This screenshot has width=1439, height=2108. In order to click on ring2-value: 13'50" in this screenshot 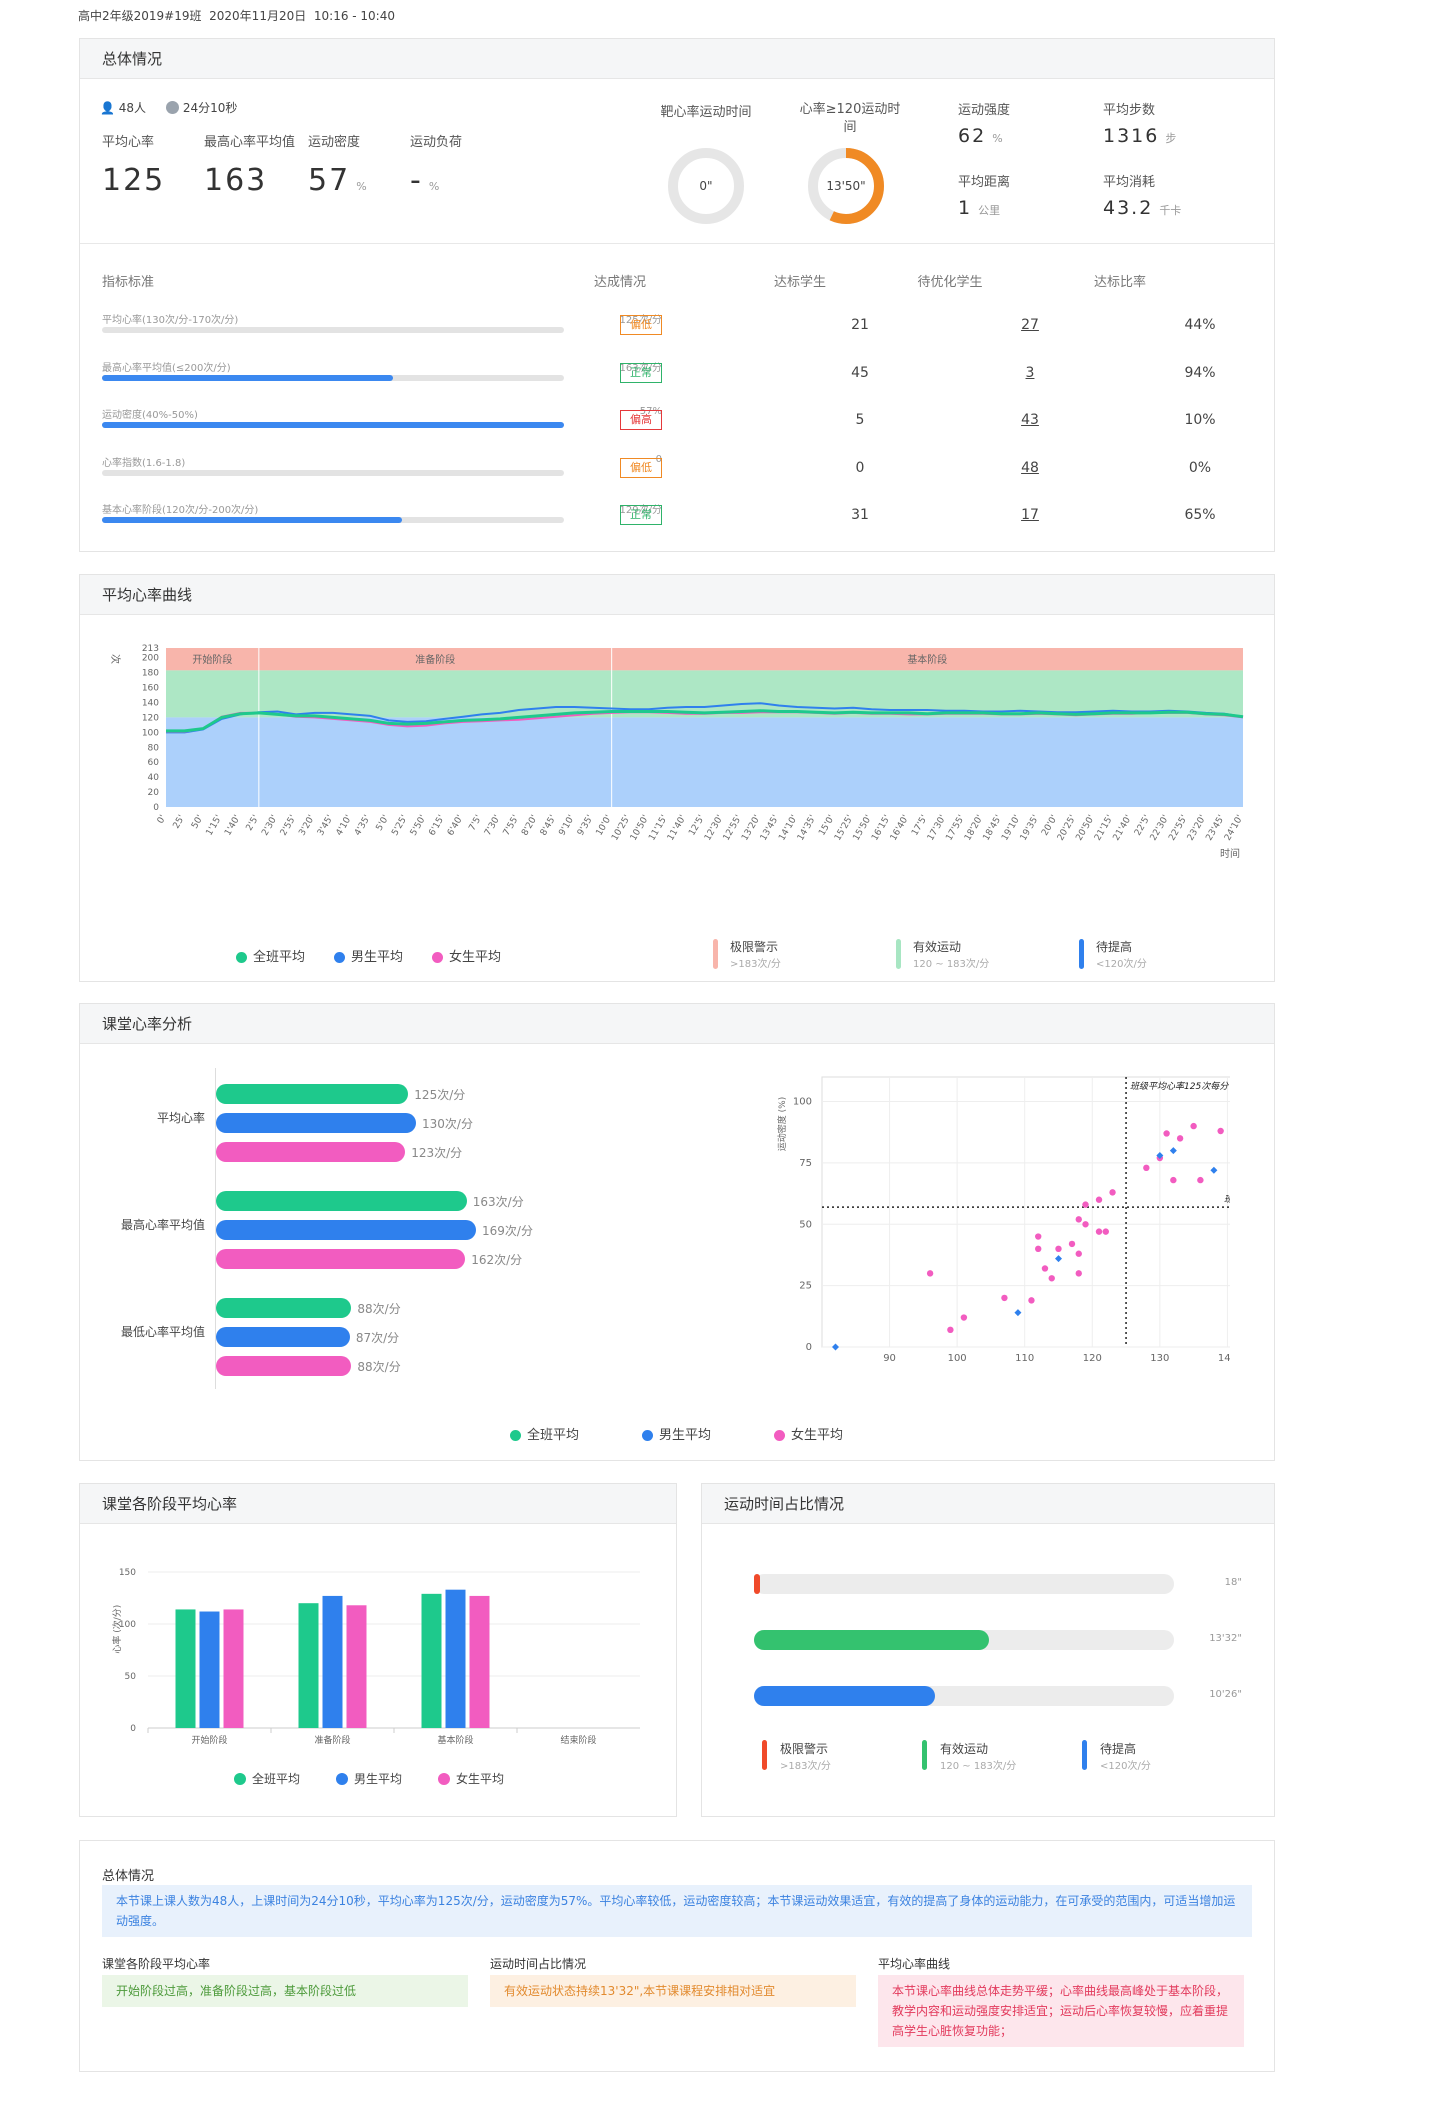, I will do `click(845, 186)`.